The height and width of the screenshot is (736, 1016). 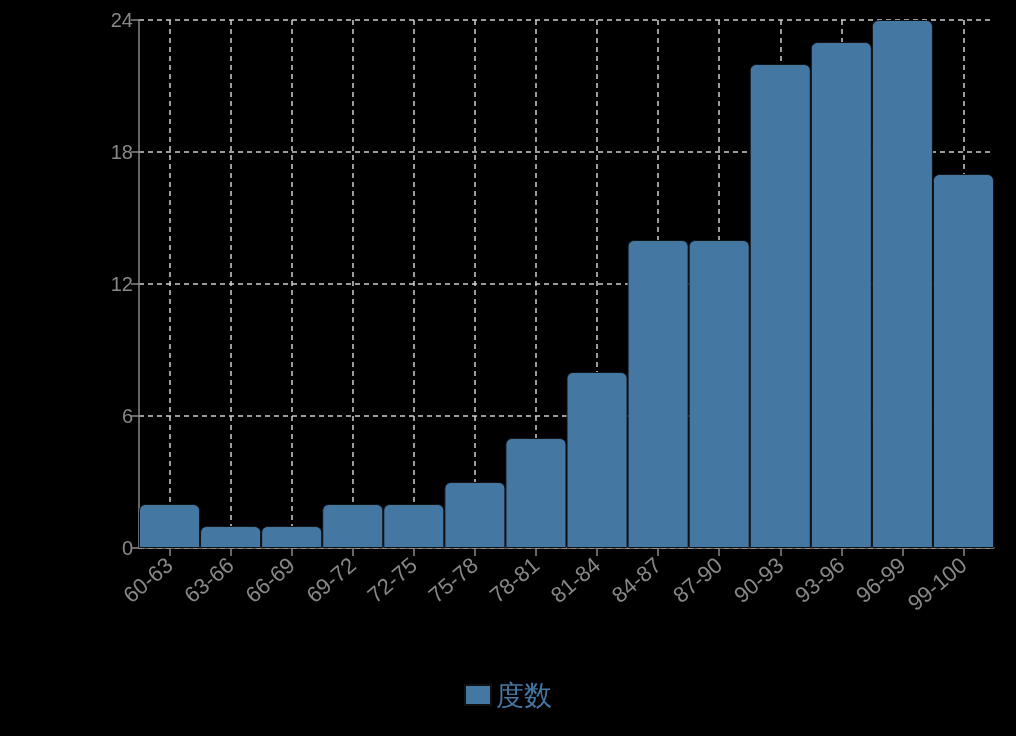 What do you see at coordinates (121, 20) in the screenshot?
I see `y-tick-label: 24` at bounding box center [121, 20].